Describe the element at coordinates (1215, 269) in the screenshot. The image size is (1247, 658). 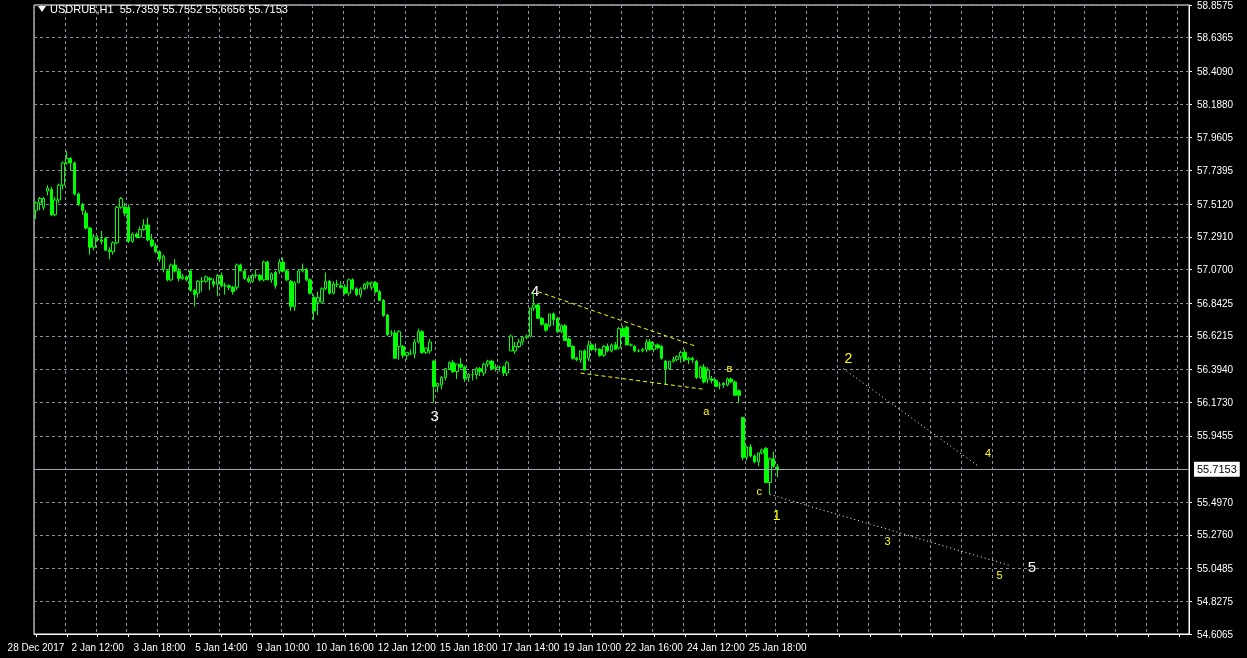
I see `y-tick-label: 57.0700` at that location.